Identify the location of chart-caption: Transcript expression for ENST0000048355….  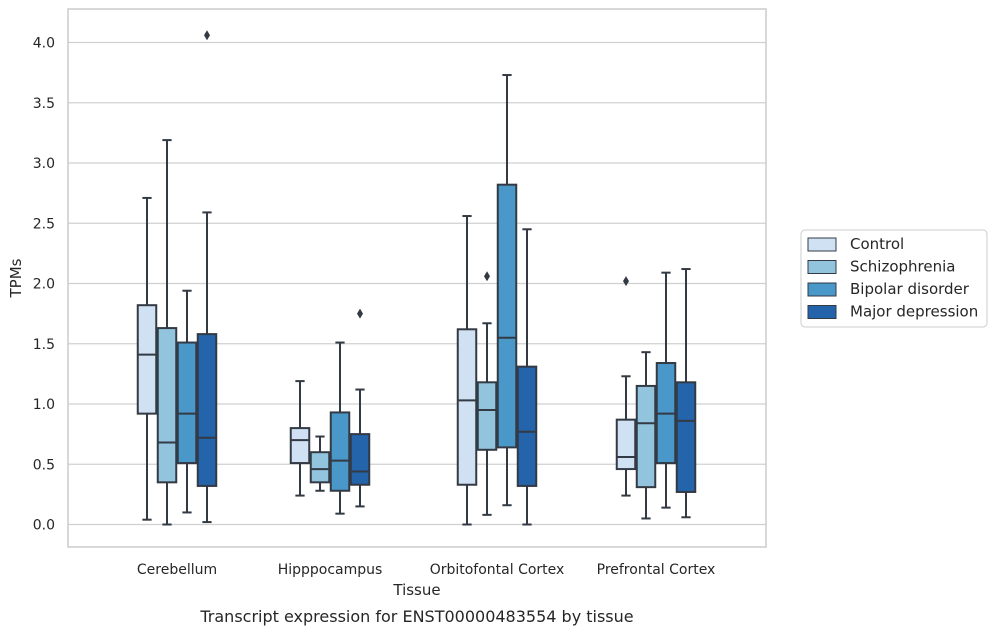
(416, 616).